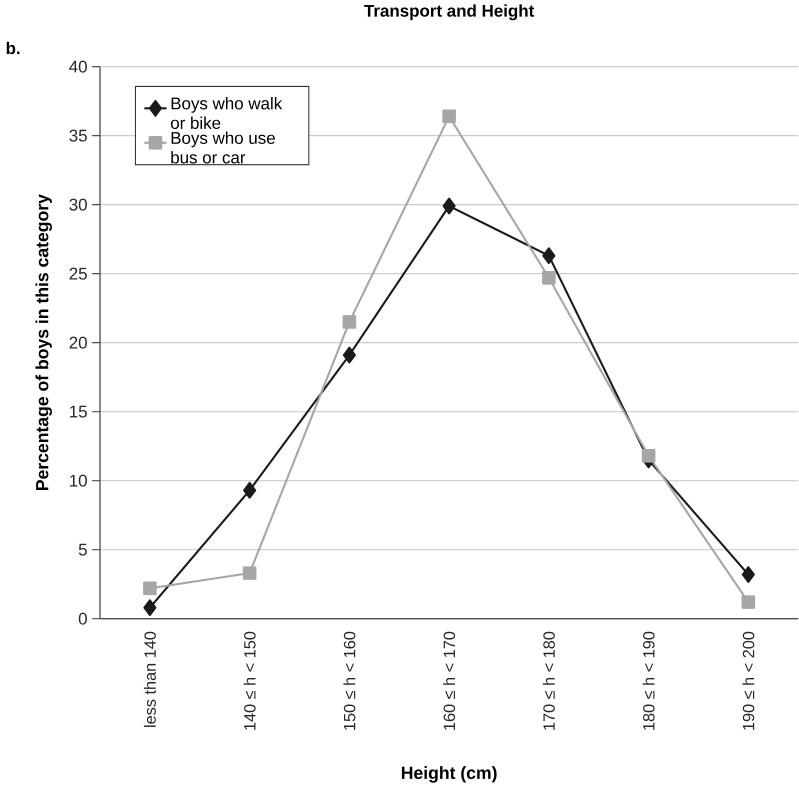 This screenshot has height=804, width=799. What do you see at coordinates (78, 204) in the screenshot?
I see `y-tick-label: 30` at bounding box center [78, 204].